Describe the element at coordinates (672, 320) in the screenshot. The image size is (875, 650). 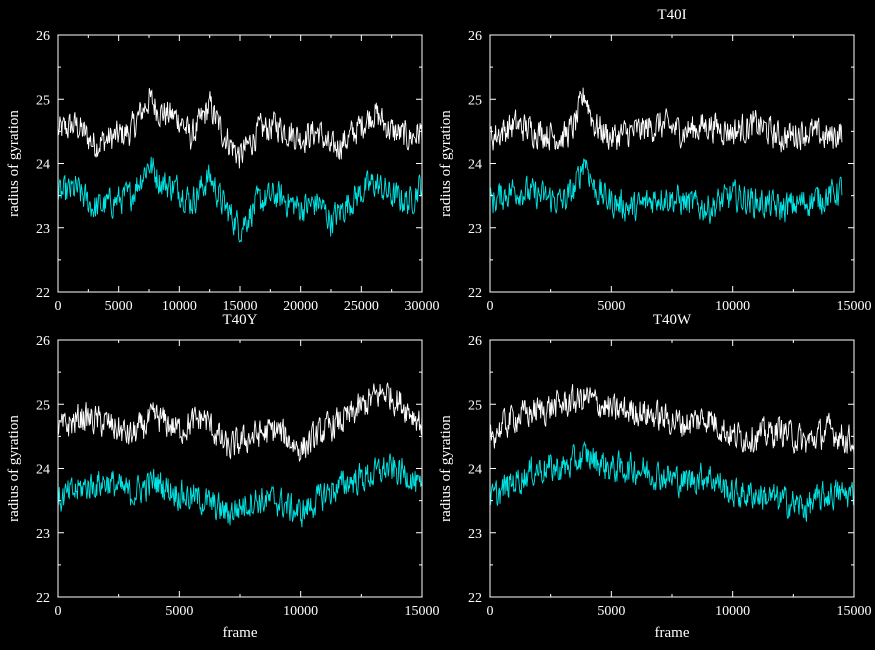
I see `chart-title: T40W` at that location.